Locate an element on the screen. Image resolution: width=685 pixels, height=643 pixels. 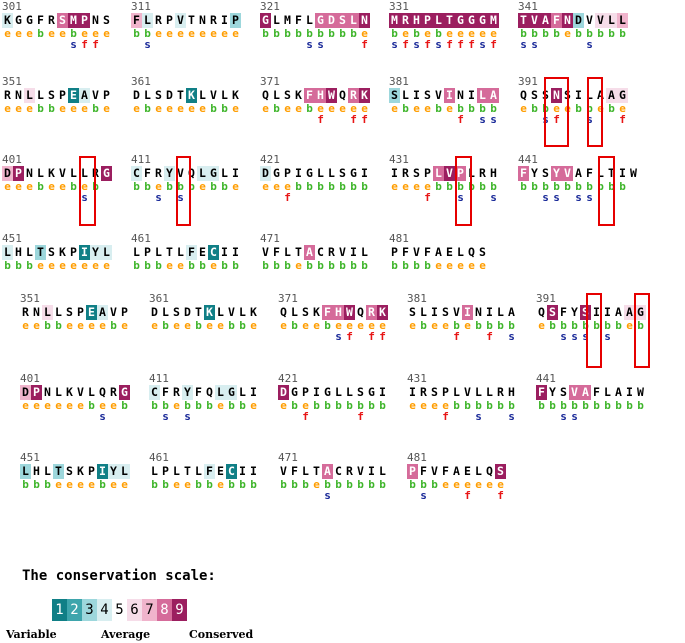
function-row is located at coordinates (204, 495).